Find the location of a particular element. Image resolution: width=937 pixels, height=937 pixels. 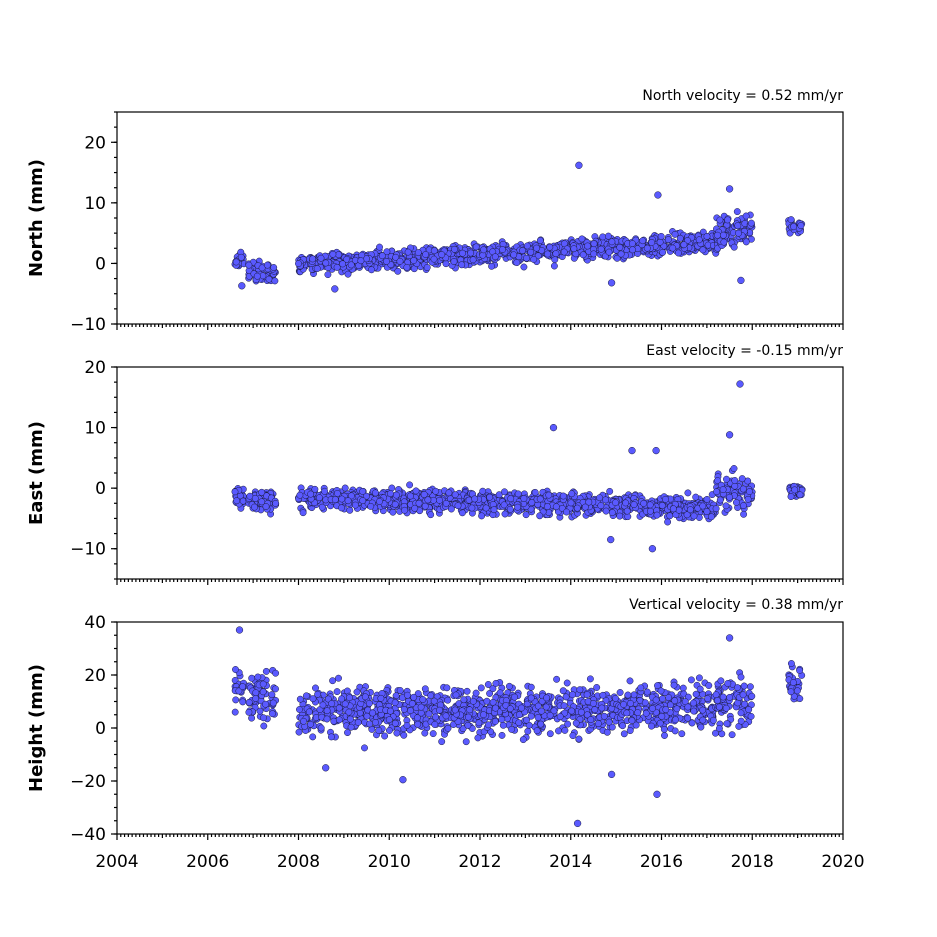

x-tick-label: 2020 is located at coordinates (842, 862).